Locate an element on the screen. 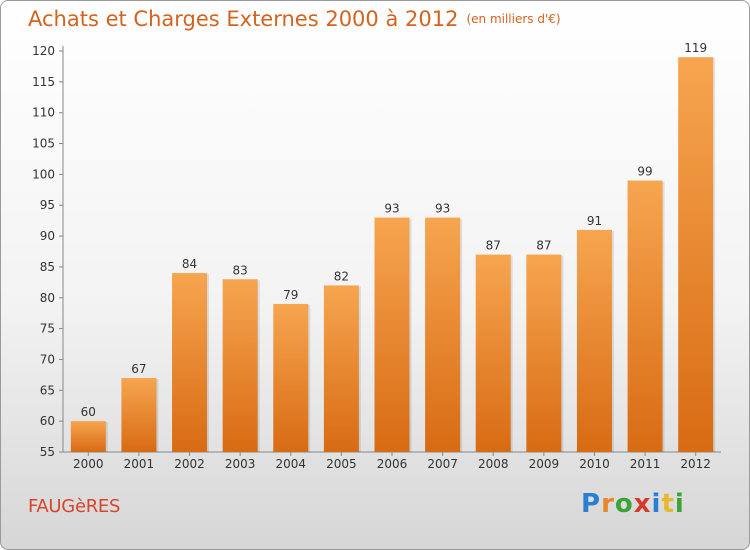 This screenshot has width=750, height=550. data-label-2002: 84 is located at coordinates (189, 264).